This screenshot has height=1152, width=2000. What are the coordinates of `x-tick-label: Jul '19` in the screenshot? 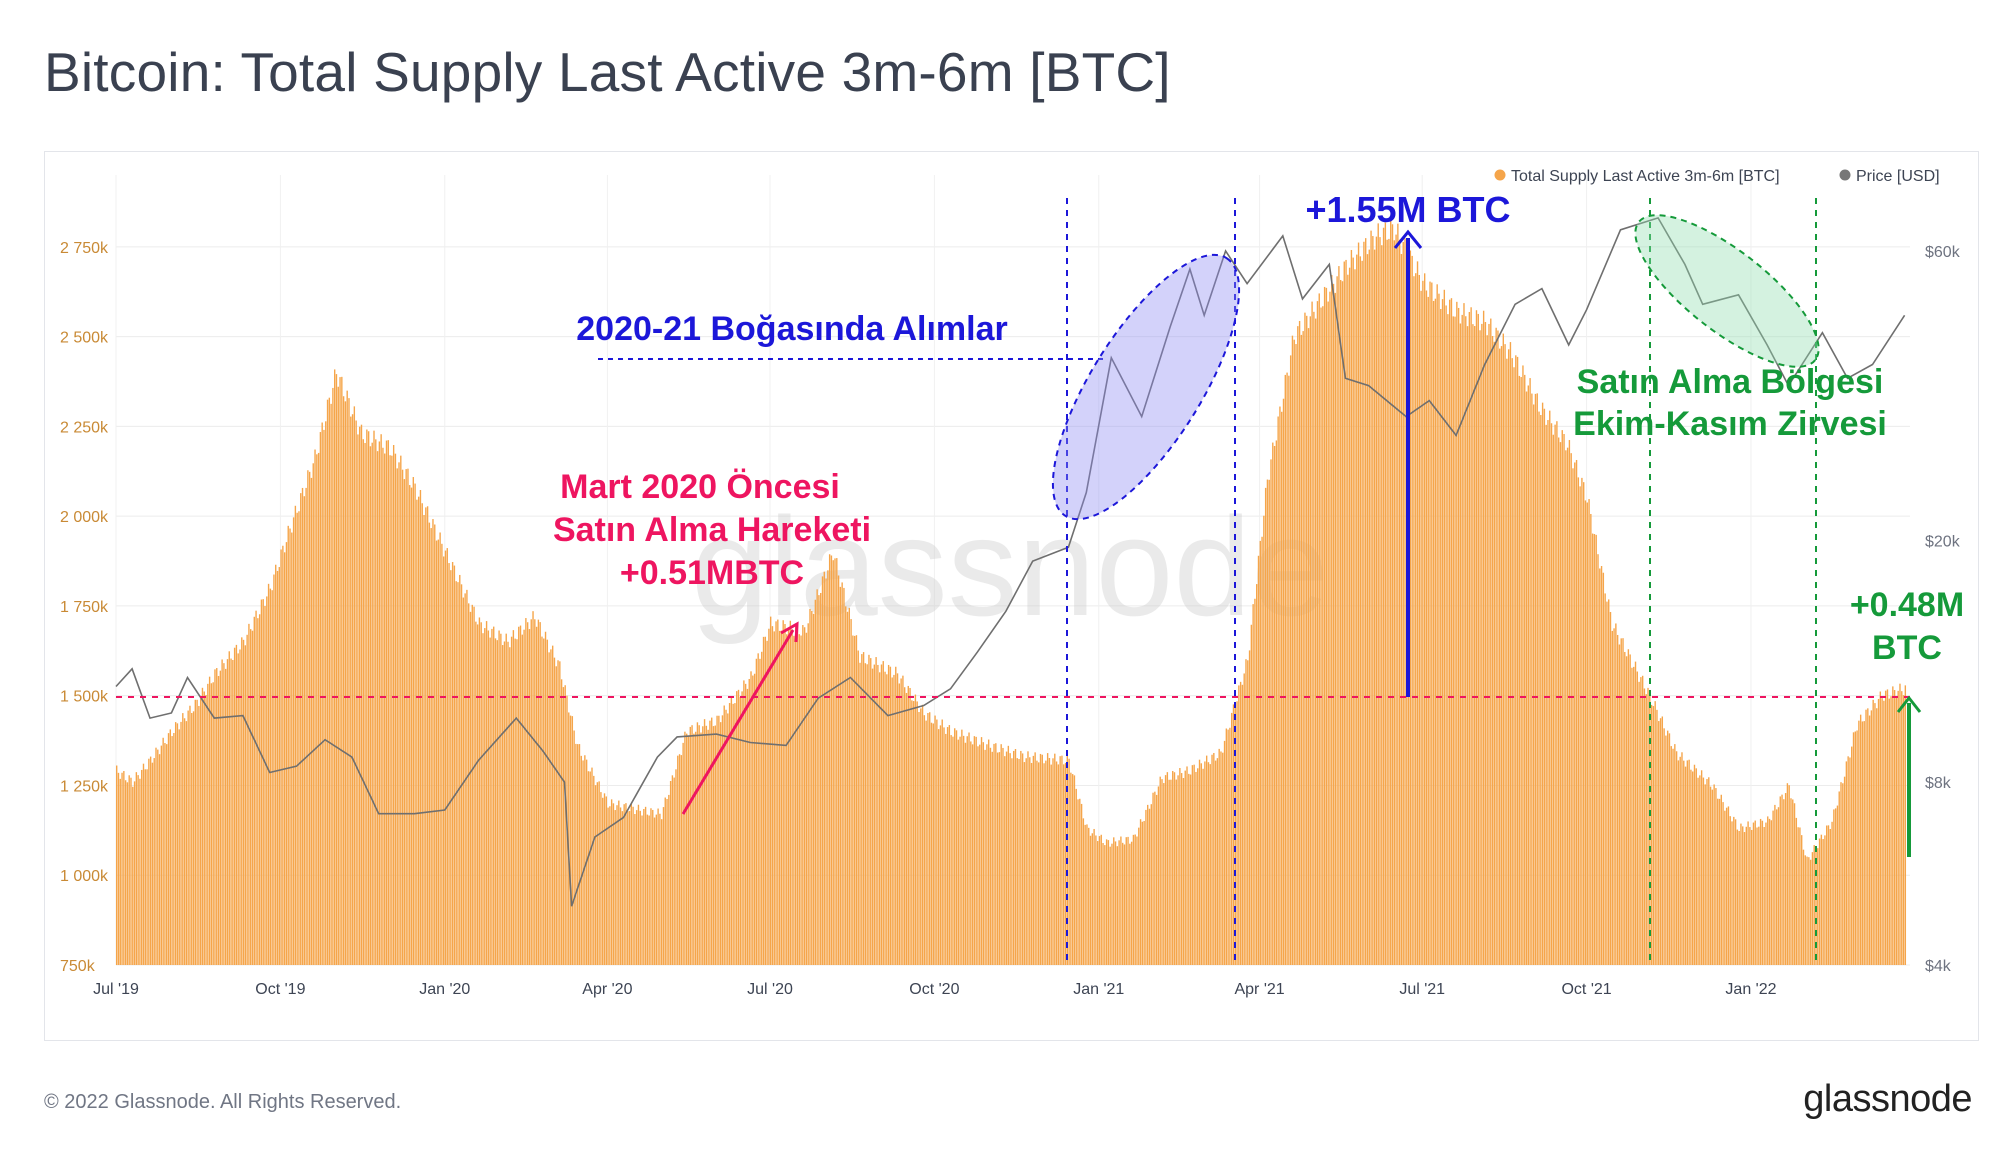 It's located at (116, 989).